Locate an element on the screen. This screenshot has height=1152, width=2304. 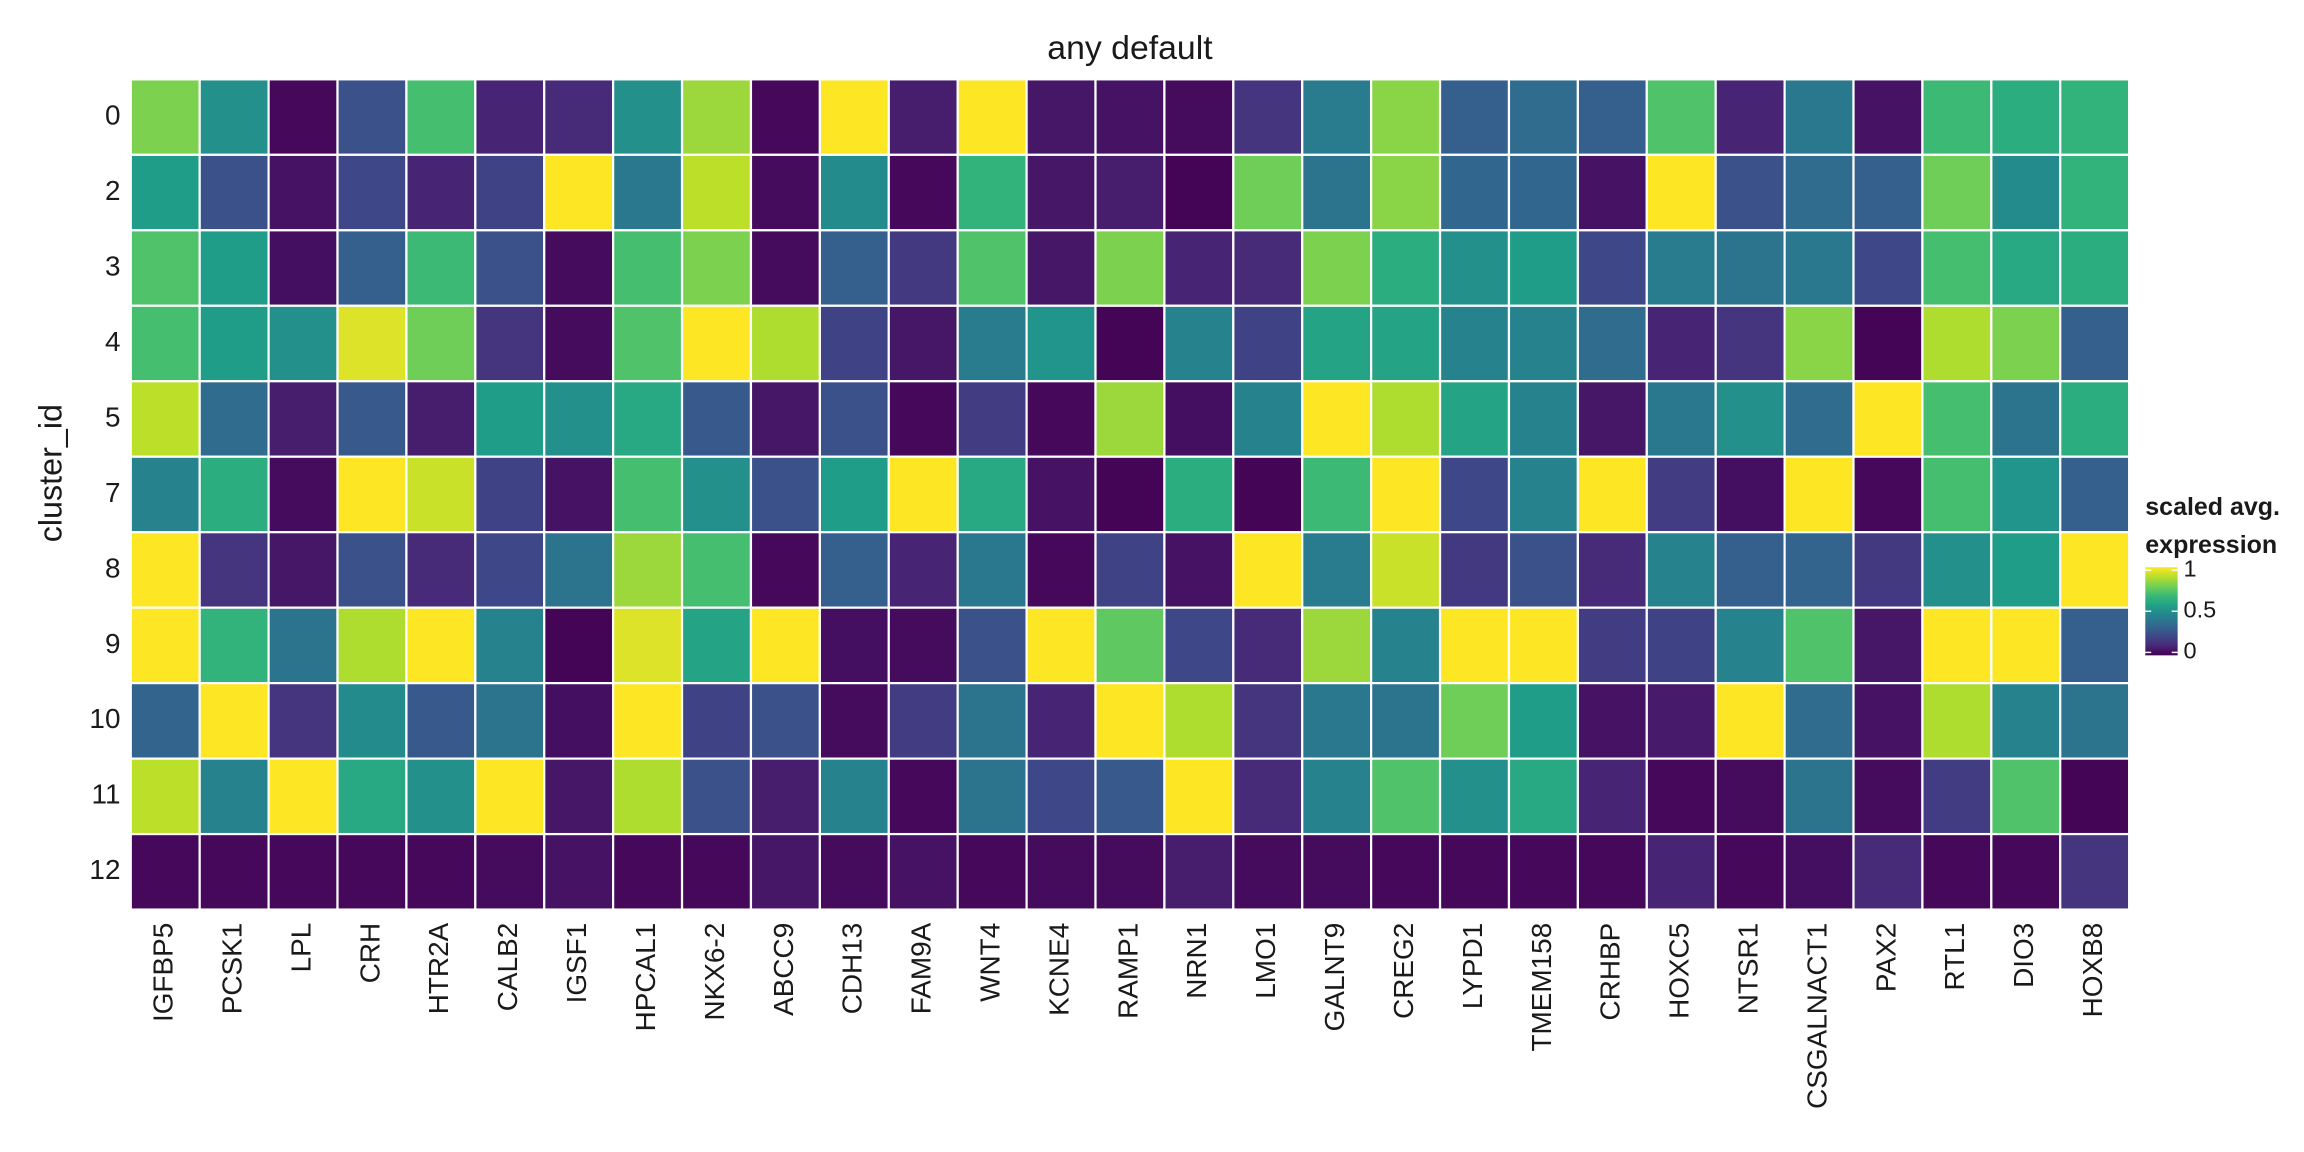
x-tick-label: LYPD1 is located at coordinates (1472, 966).